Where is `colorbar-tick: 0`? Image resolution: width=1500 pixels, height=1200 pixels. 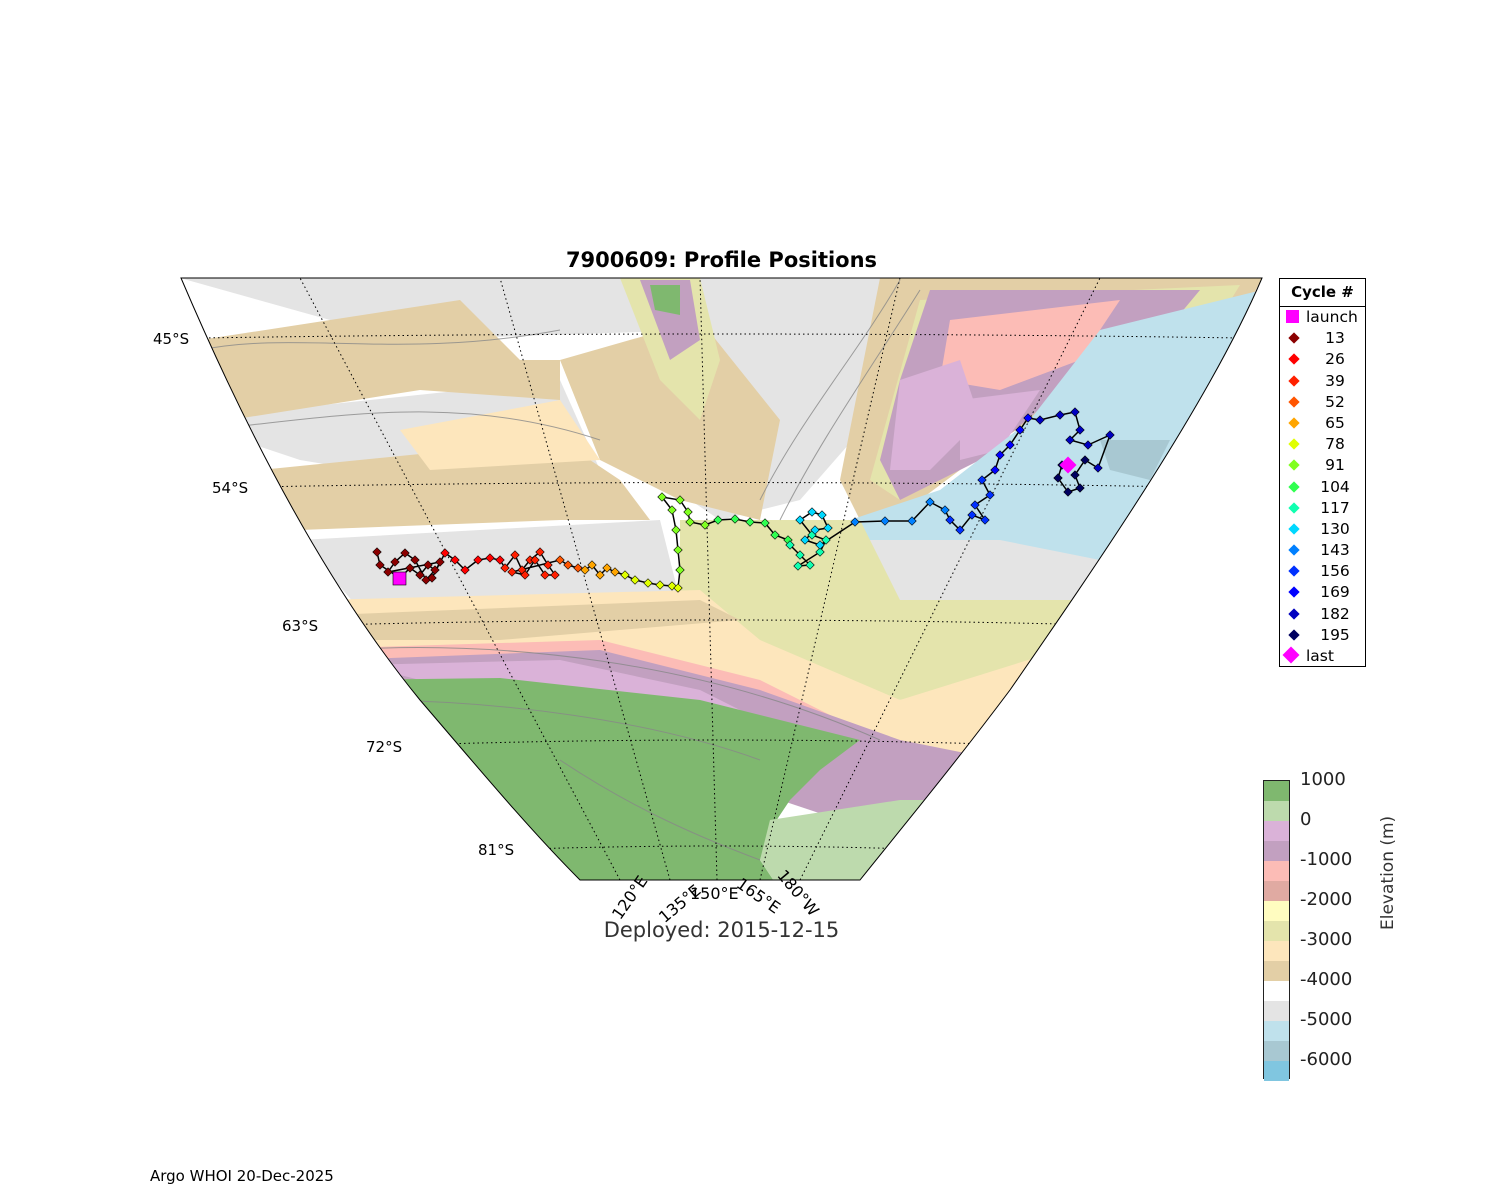
colorbar-tick: 0 is located at coordinates (1306, 819).